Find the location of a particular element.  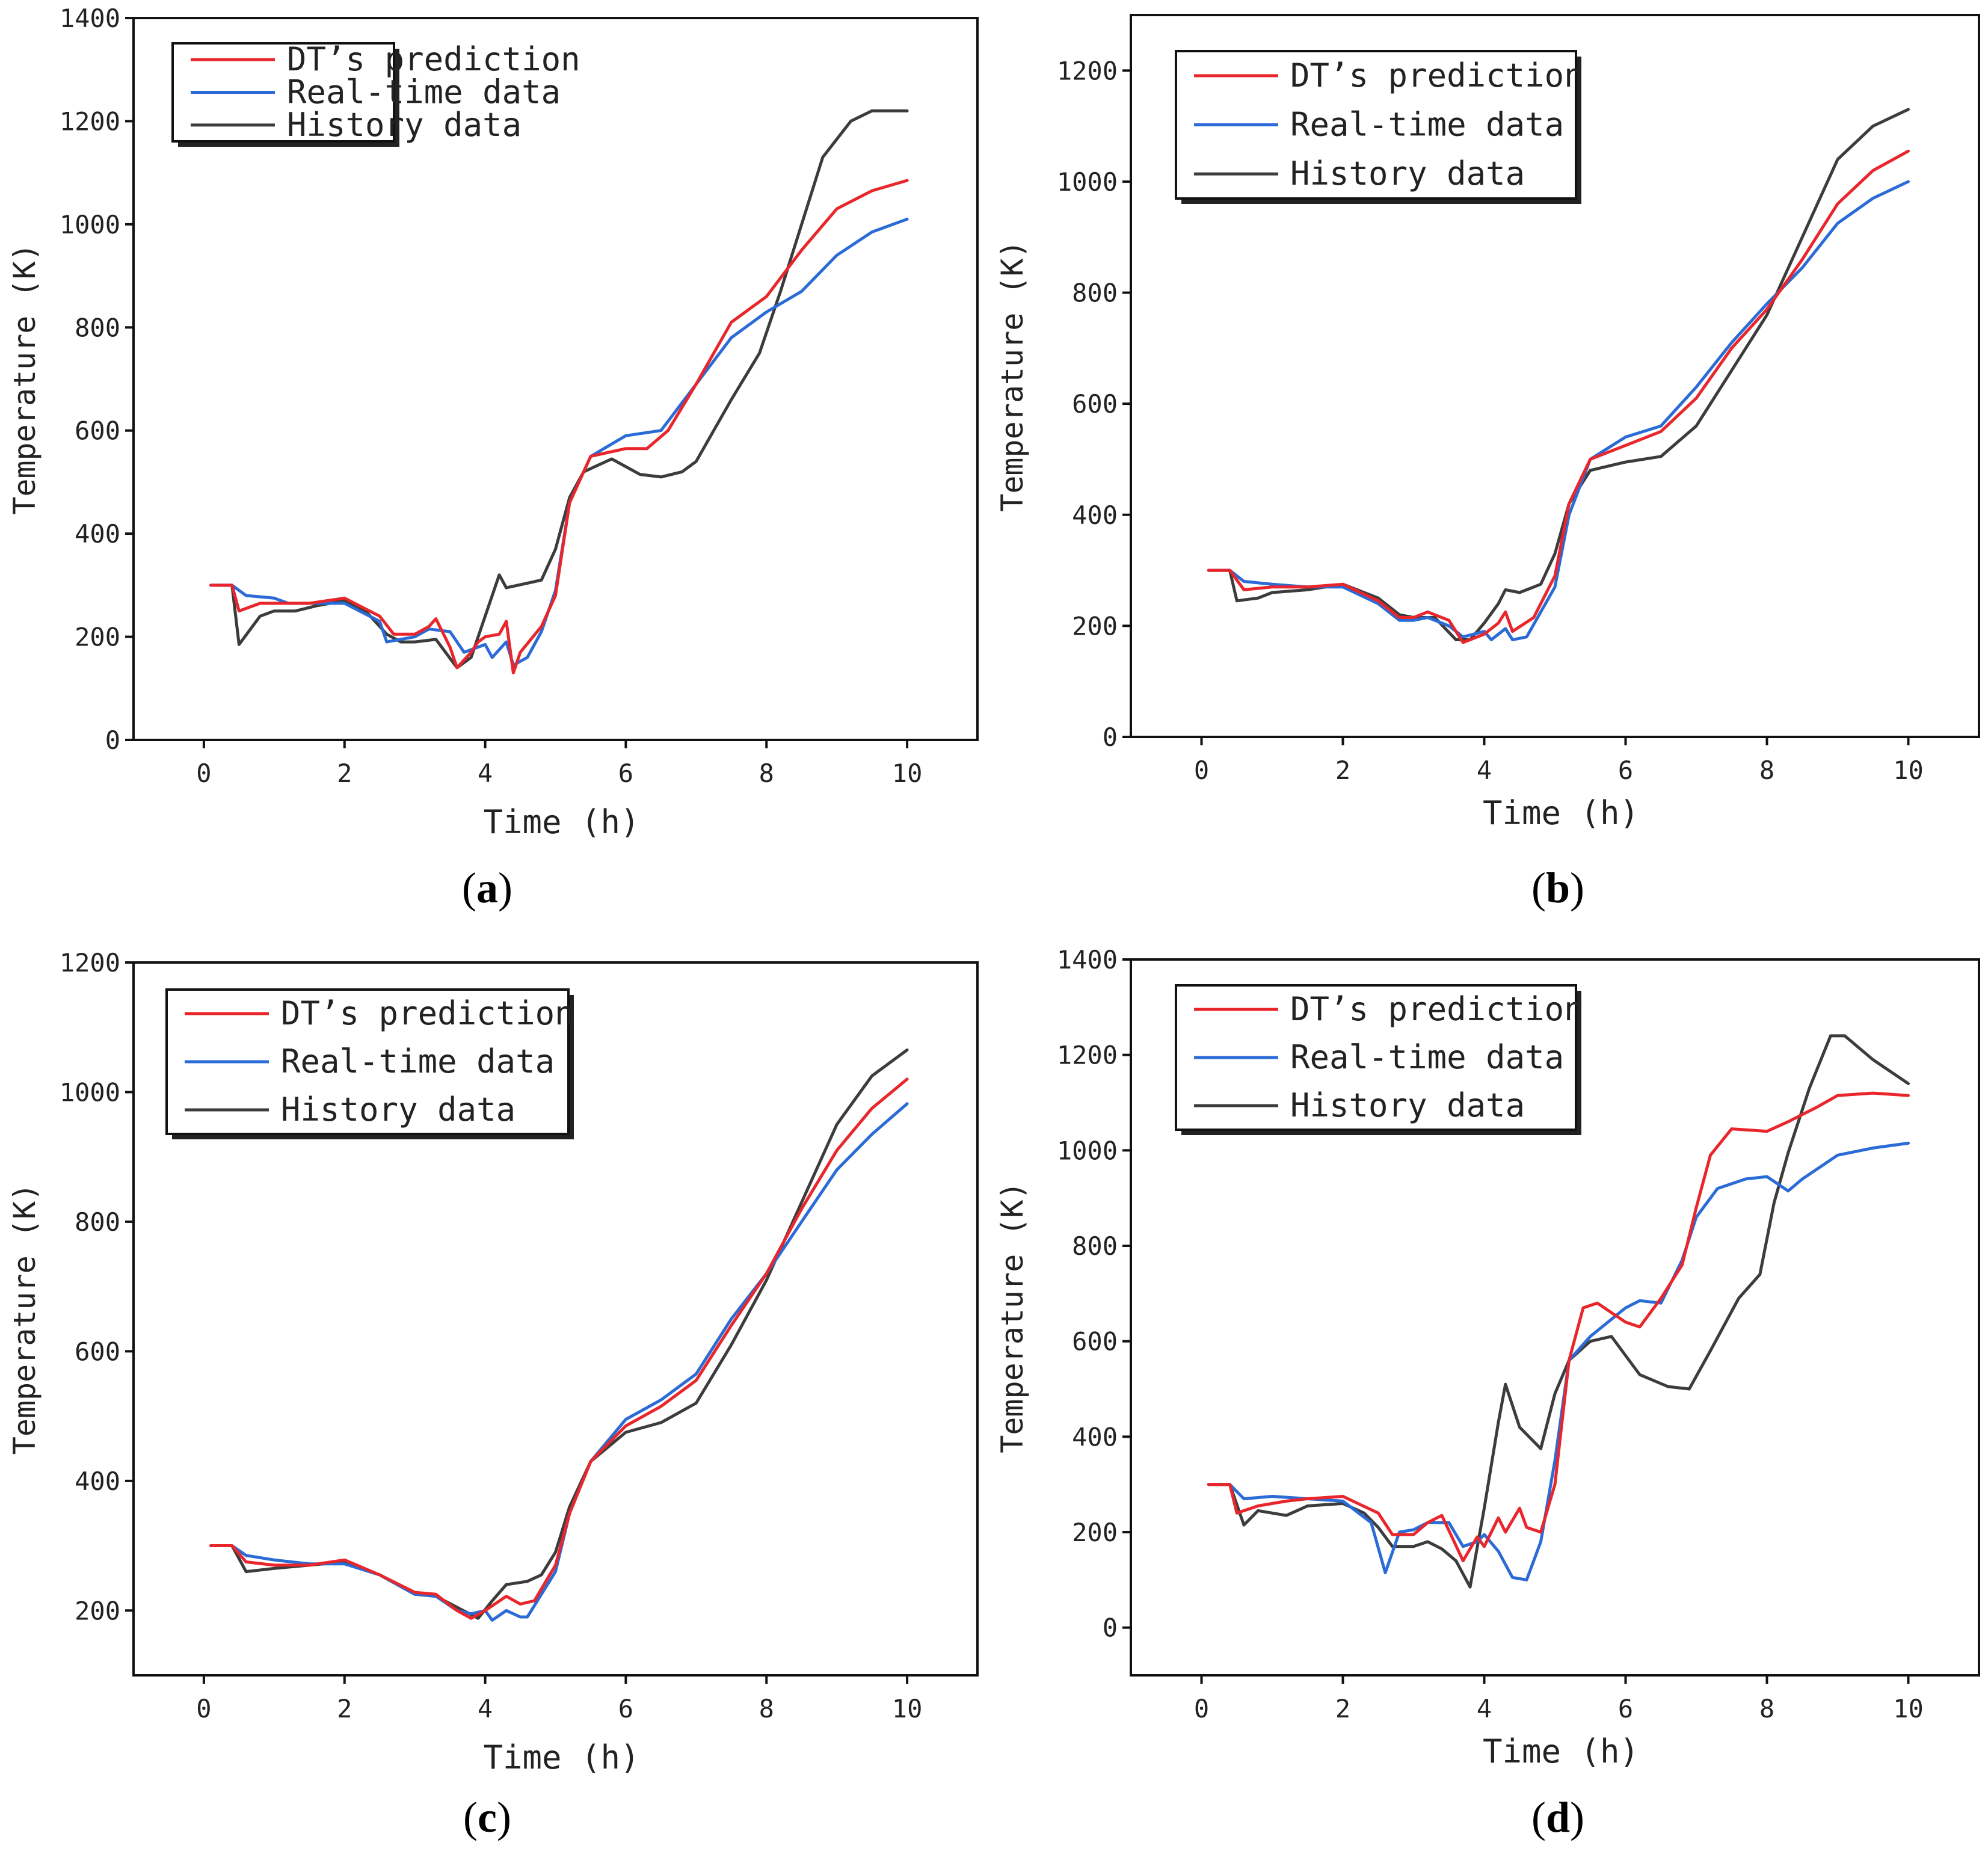

panel-caption-c: (c) is located at coordinates (487, 1817).